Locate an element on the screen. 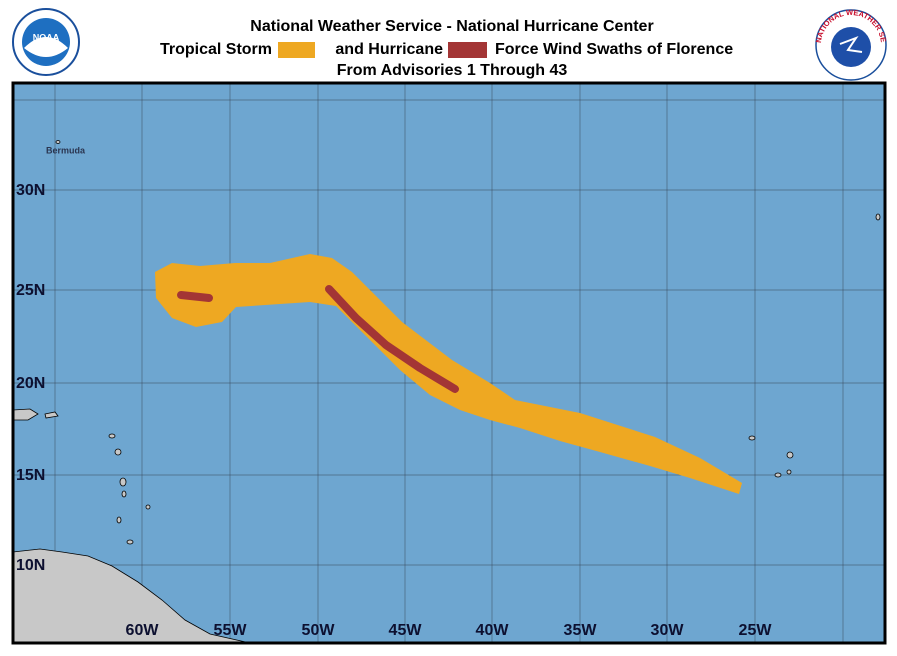 The image size is (897, 656). subtitle: From Advisories 1 Through 43 is located at coordinates (452, 70).